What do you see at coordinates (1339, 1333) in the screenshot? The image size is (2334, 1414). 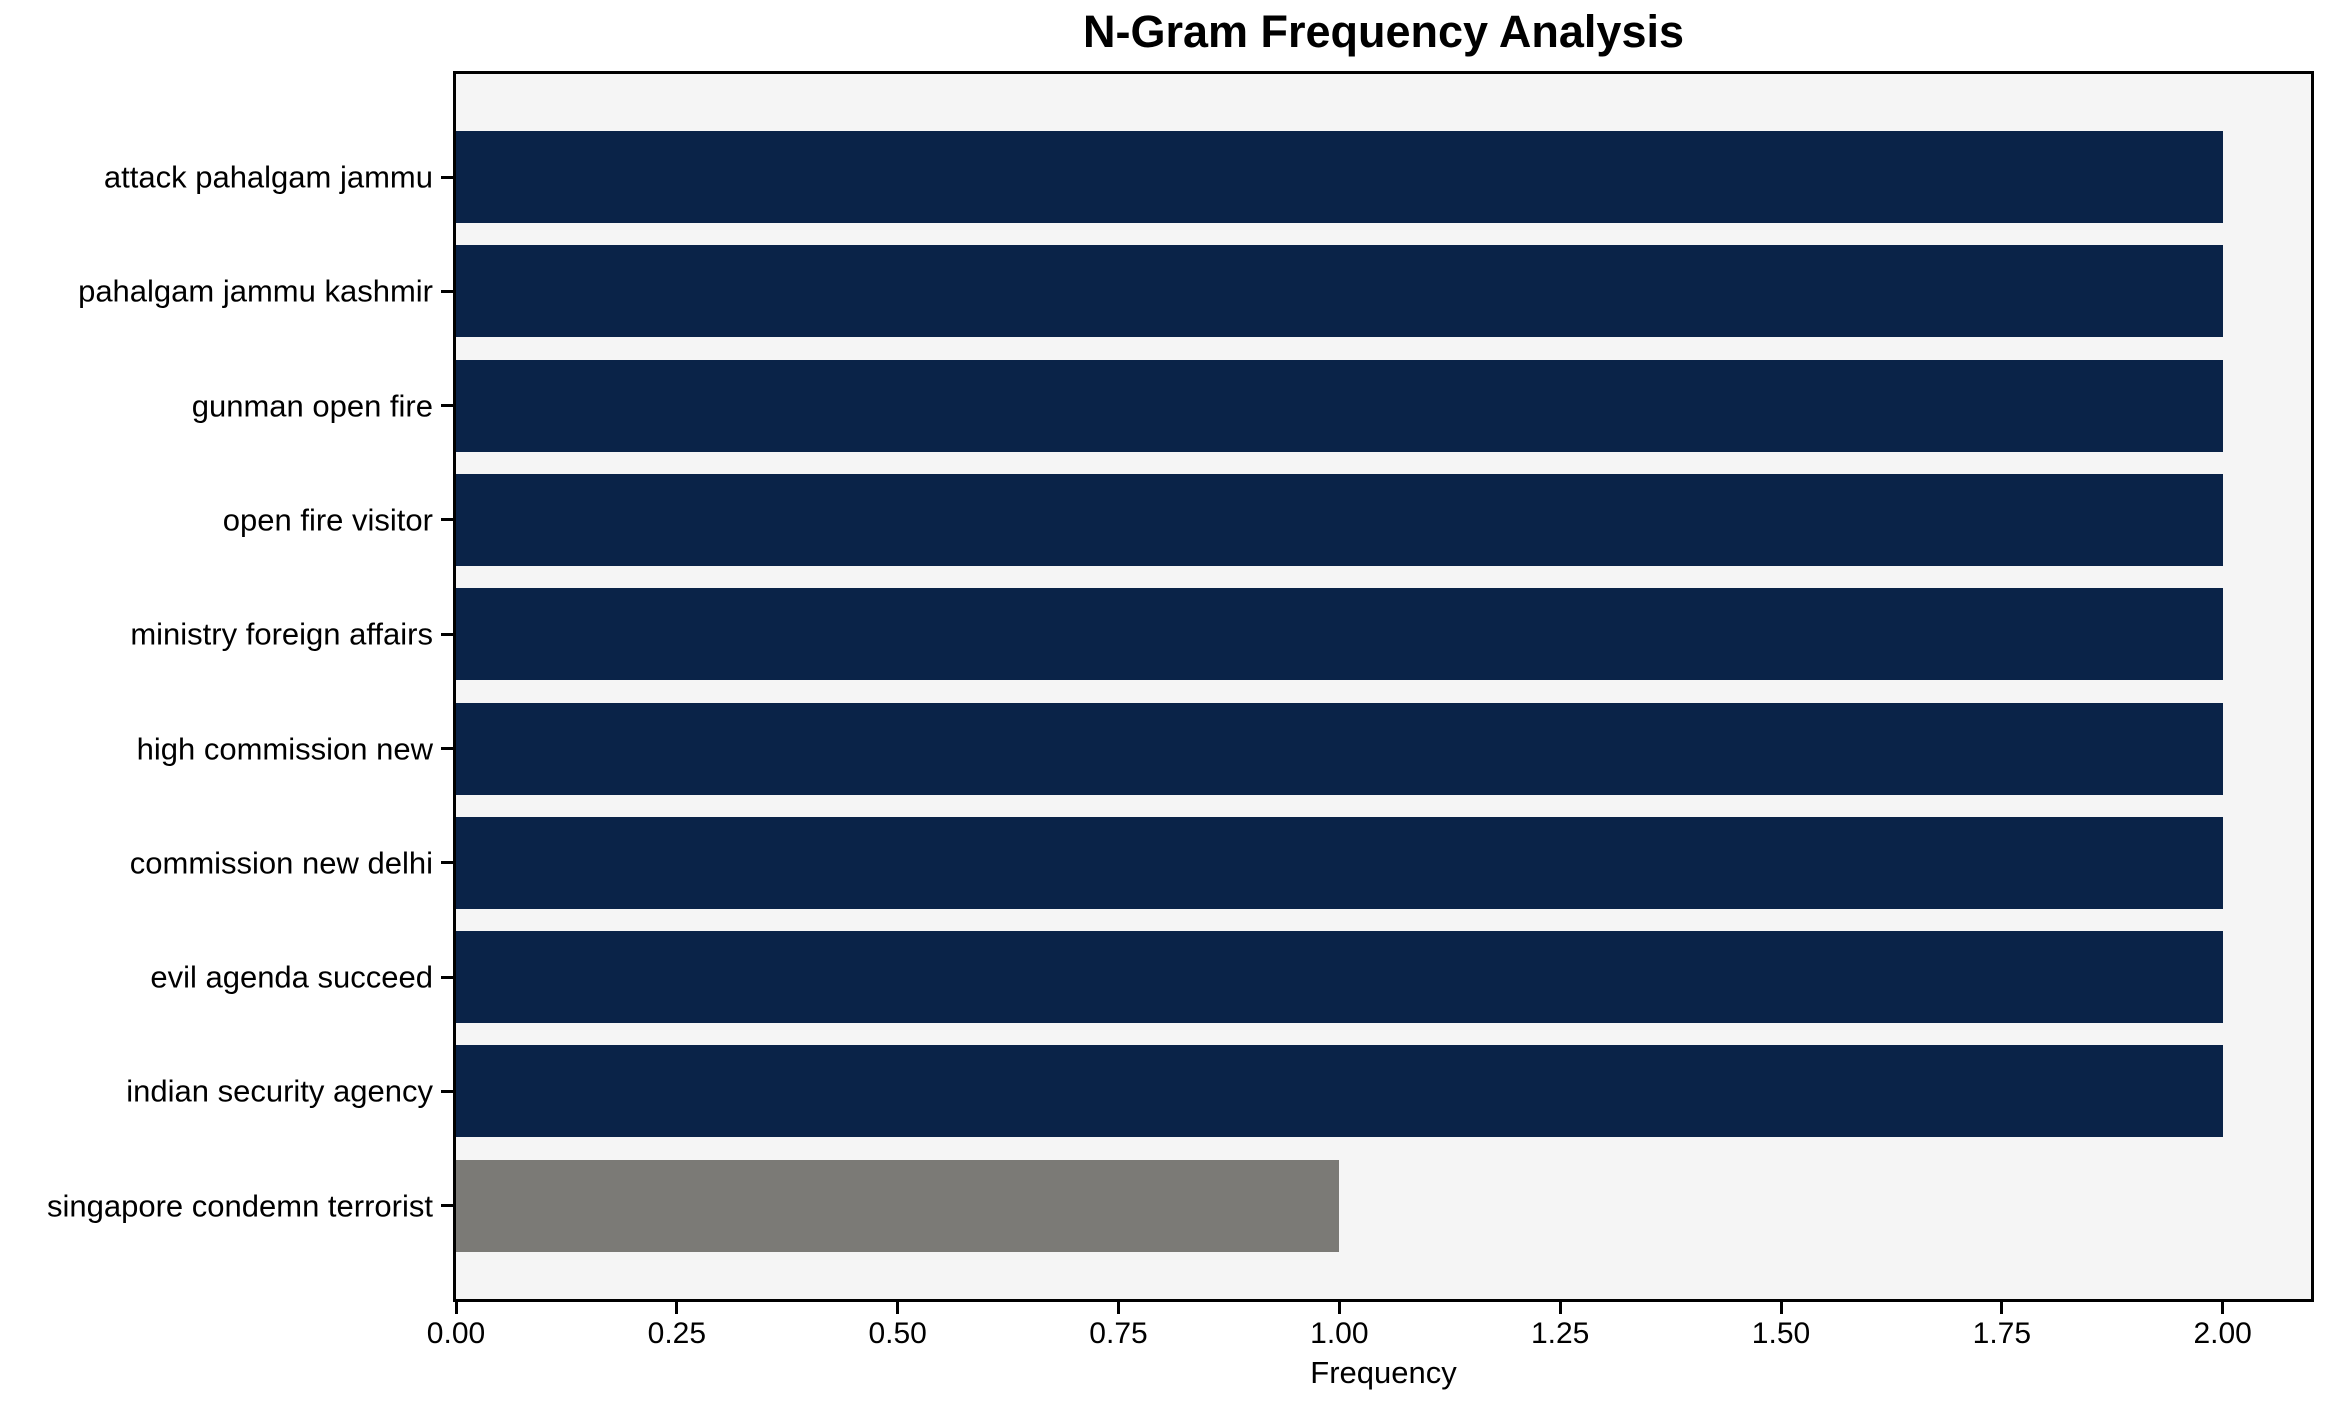 I see `x-tick-label-4: 1.00` at bounding box center [1339, 1333].